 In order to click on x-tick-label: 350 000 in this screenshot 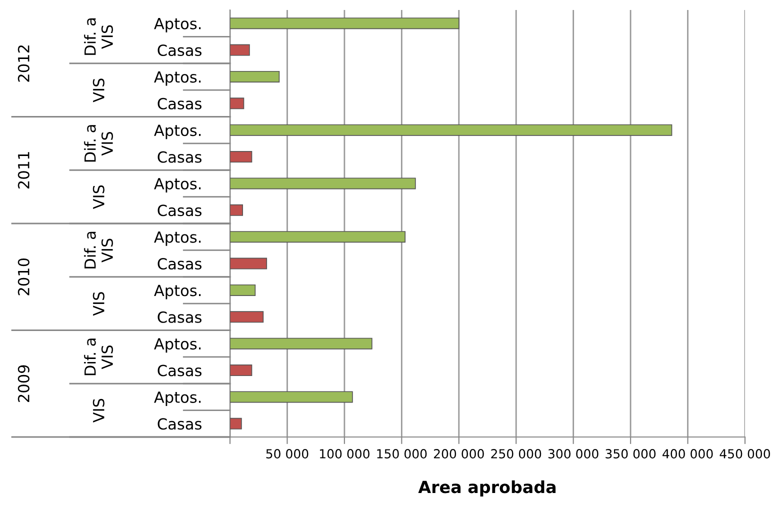, I will do `click(631, 453)`.